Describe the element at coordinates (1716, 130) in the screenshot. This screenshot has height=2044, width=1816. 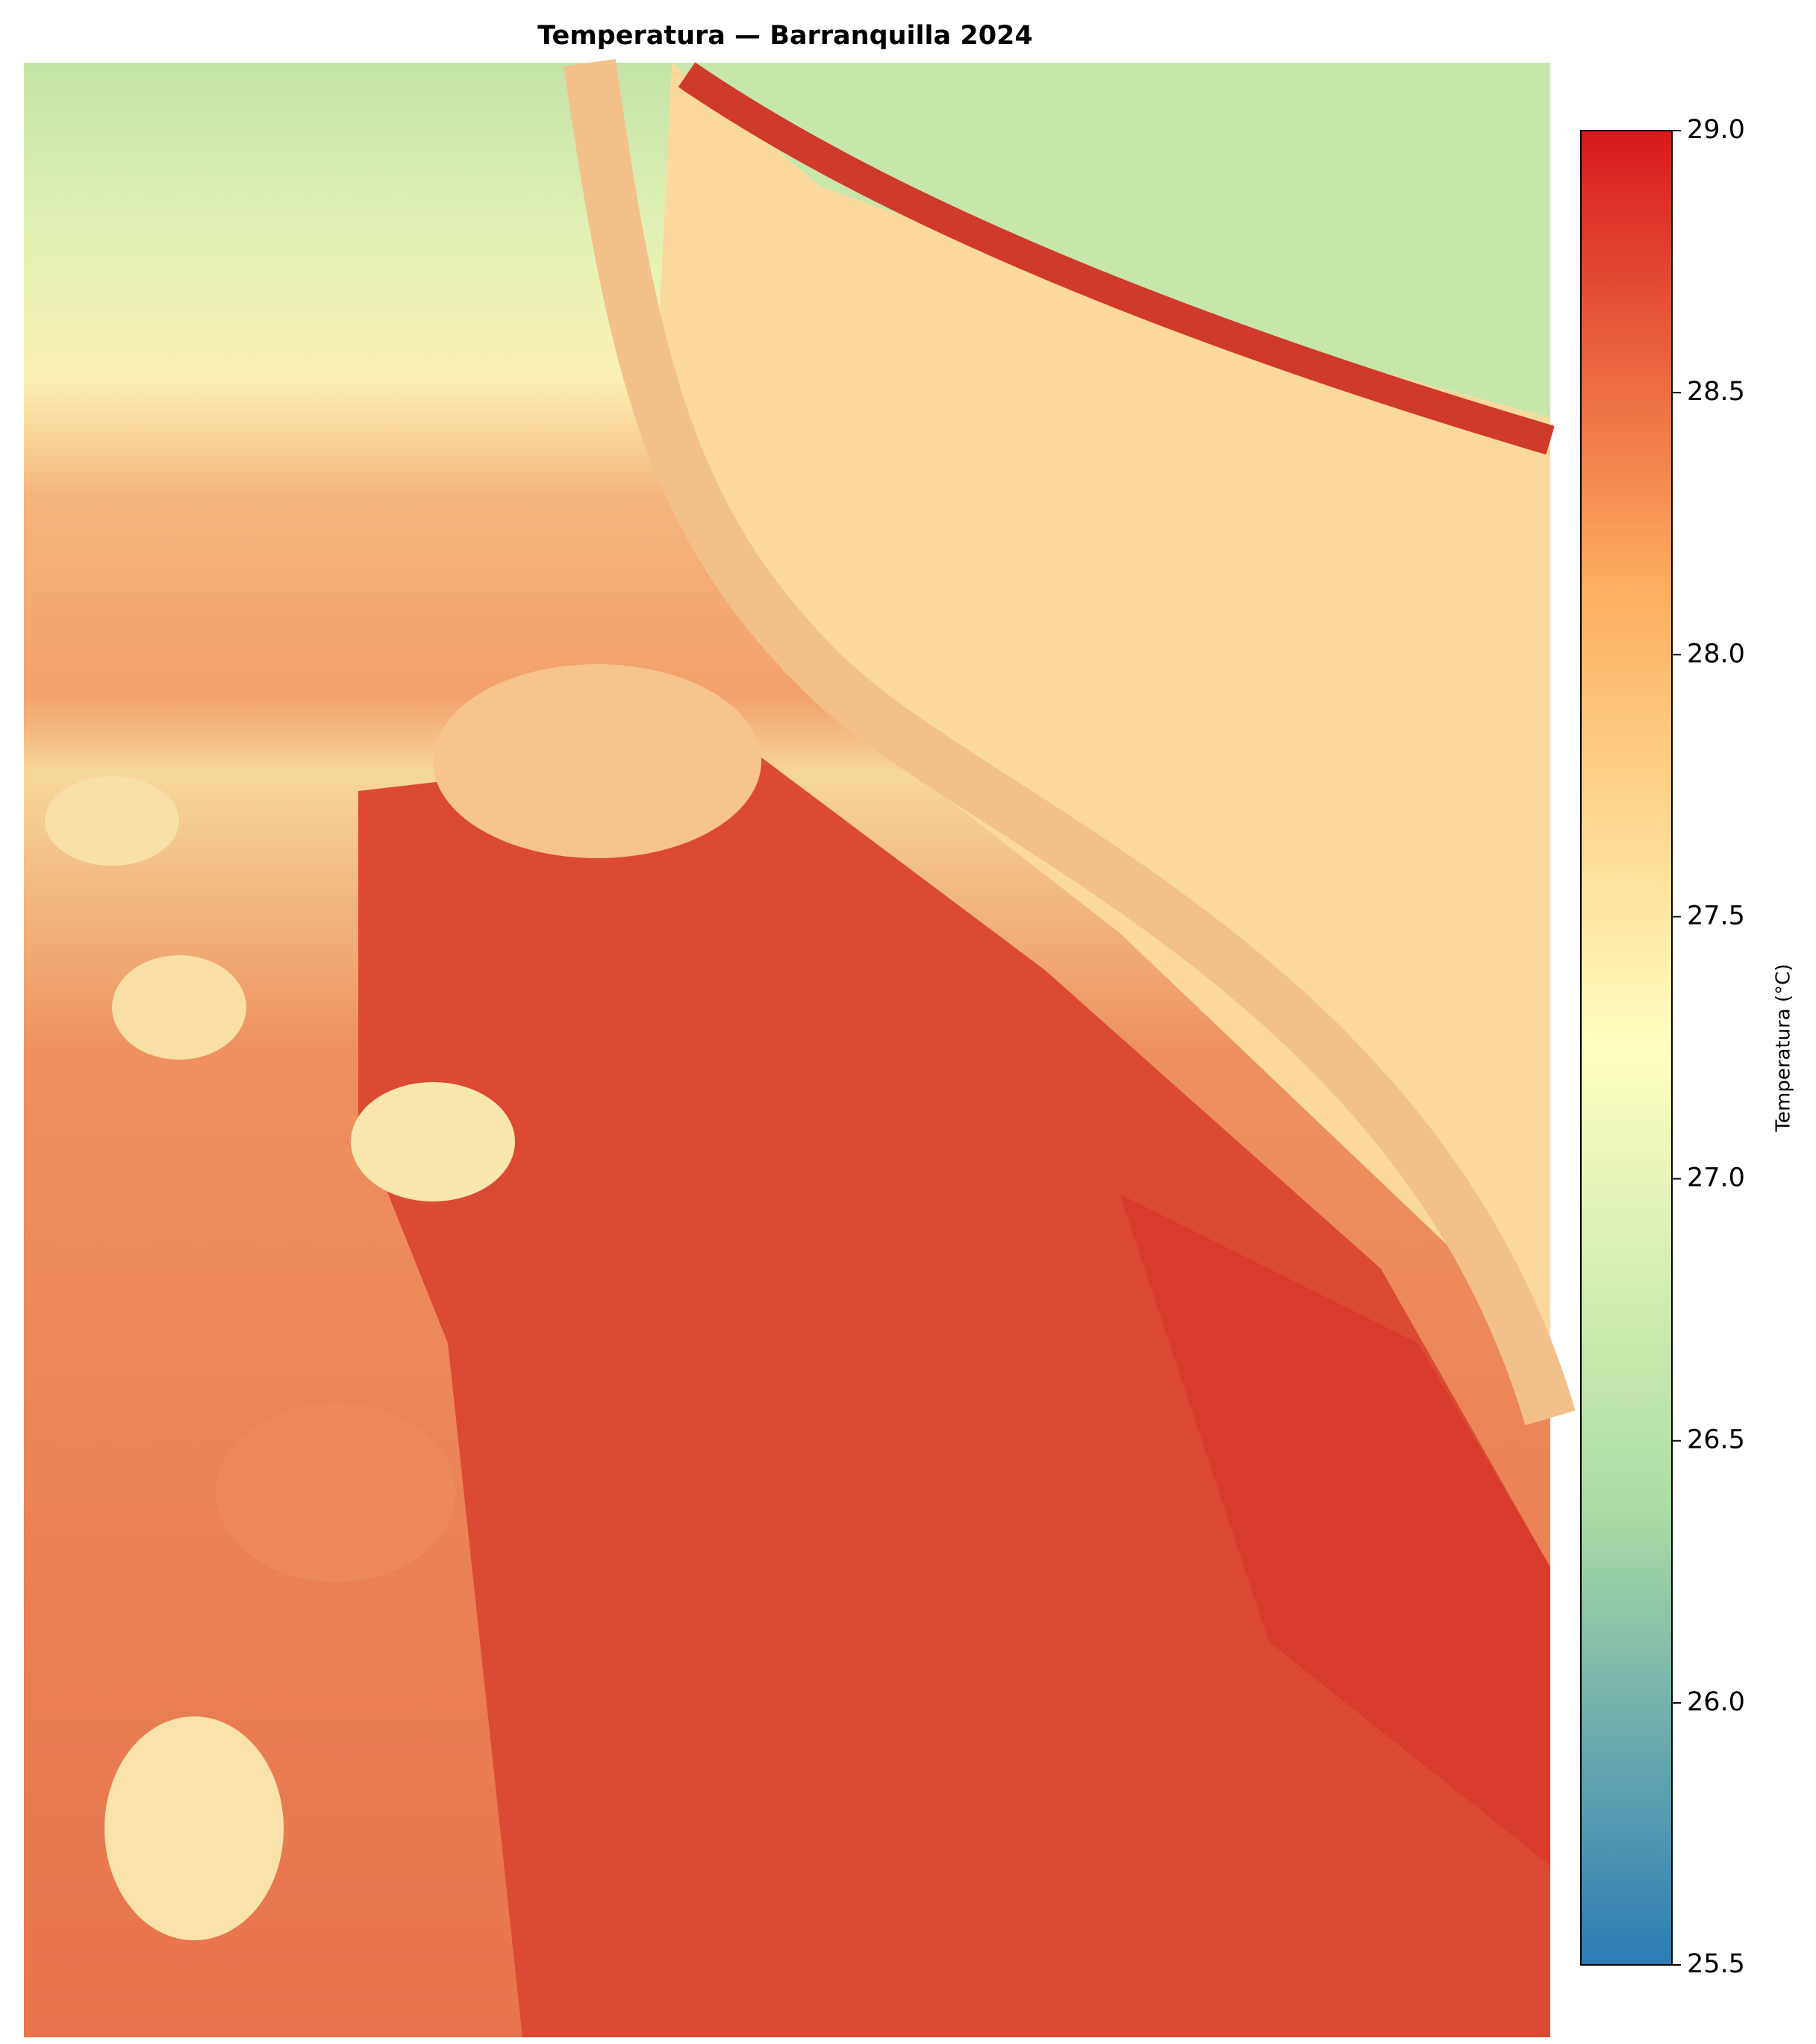
I see `tick-label: 29.0` at that location.